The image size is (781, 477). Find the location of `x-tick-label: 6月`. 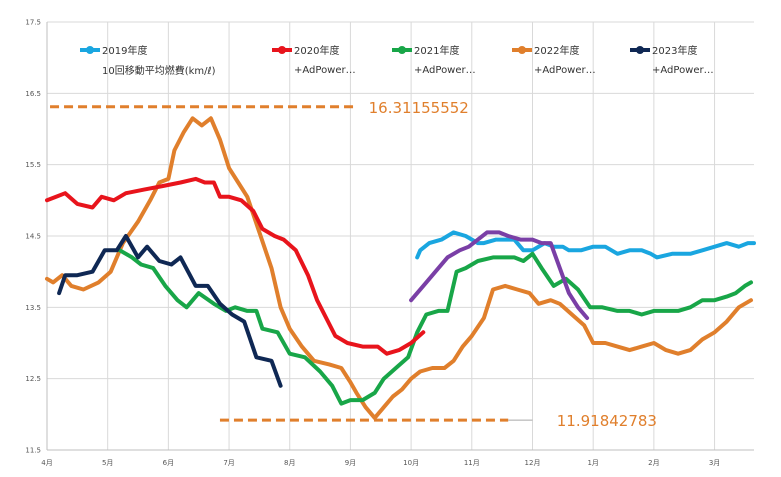

x-tick-label: 6月 is located at coordinates (168, 463).